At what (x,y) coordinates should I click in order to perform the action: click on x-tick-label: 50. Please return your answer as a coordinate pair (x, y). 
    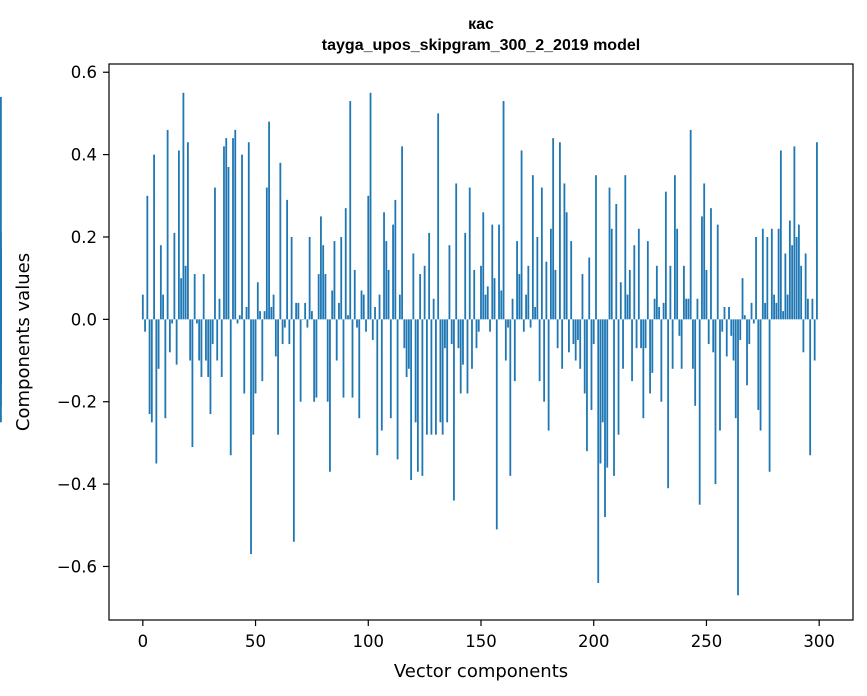
    Looking at the image, I should click on (255, 641).